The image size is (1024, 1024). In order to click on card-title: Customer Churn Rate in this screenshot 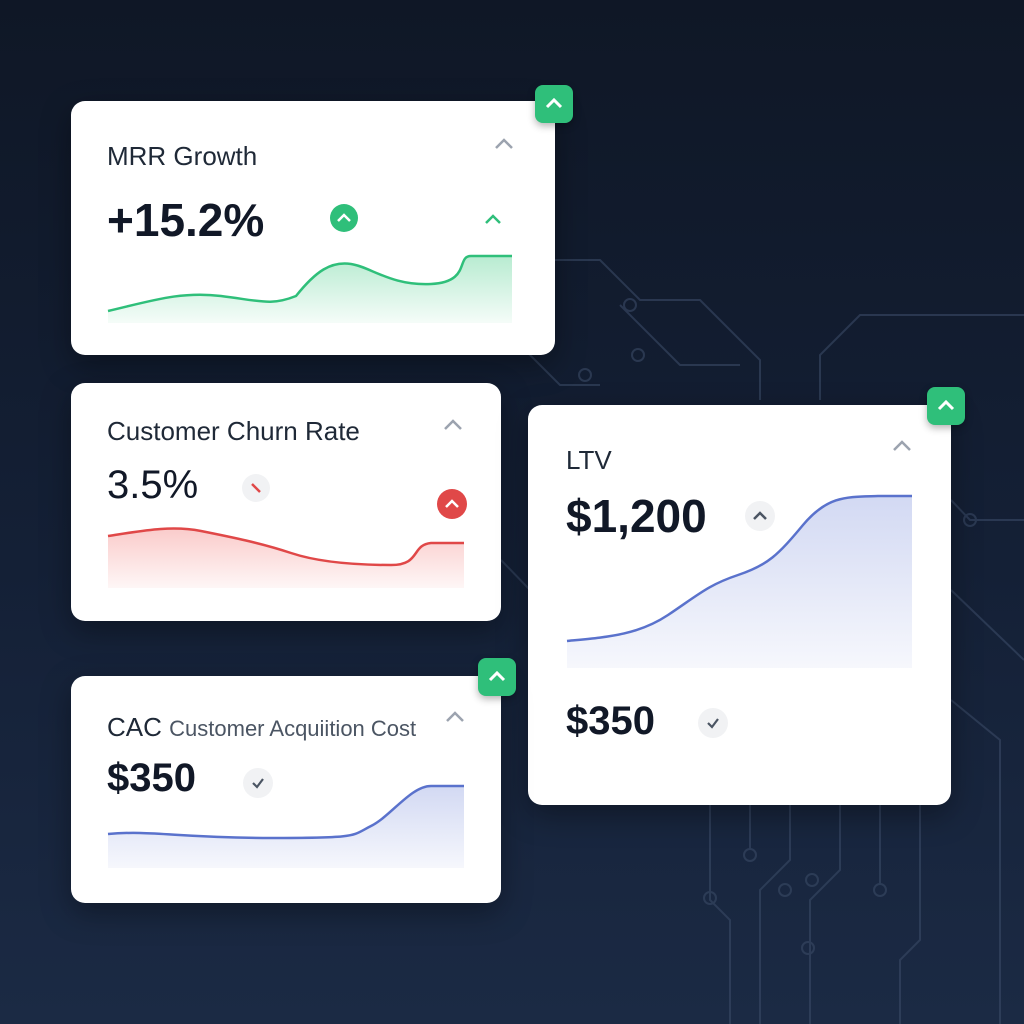, I will do `click(233, 431)`.